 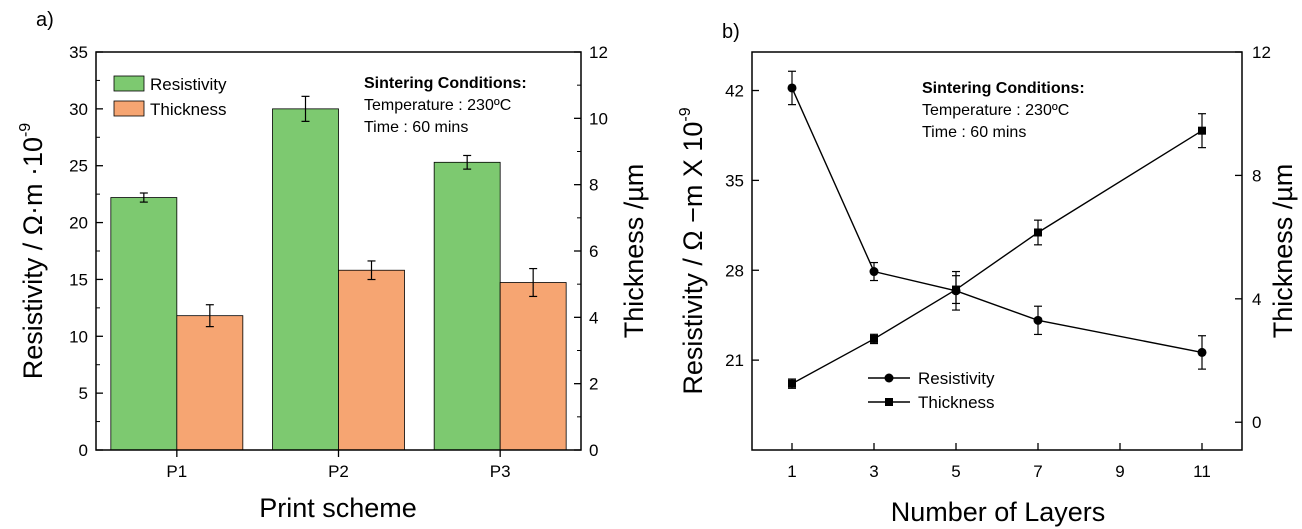 I want to click on y-left-tick-label: 25, so click(x=78, y=166).